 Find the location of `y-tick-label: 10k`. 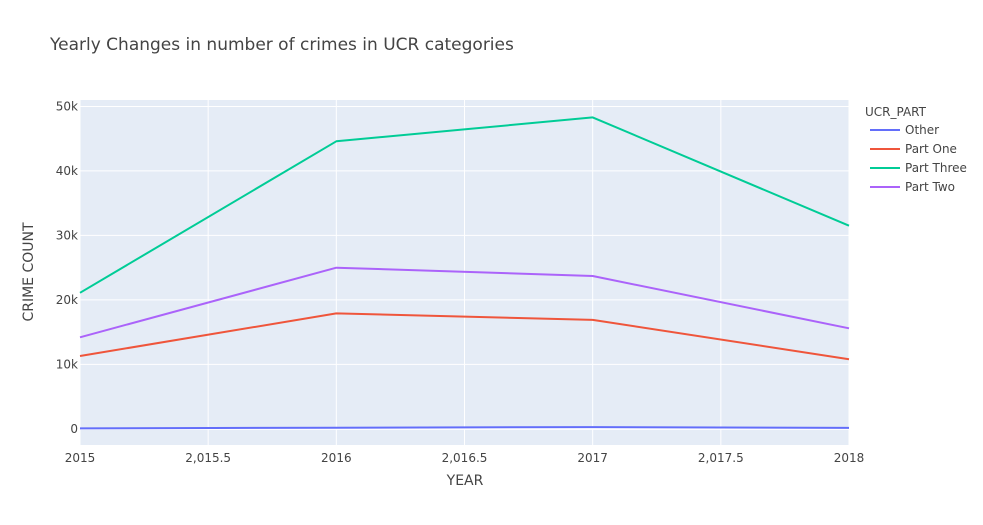

y-tick-label: 10k is located at coordinates (67, 364).